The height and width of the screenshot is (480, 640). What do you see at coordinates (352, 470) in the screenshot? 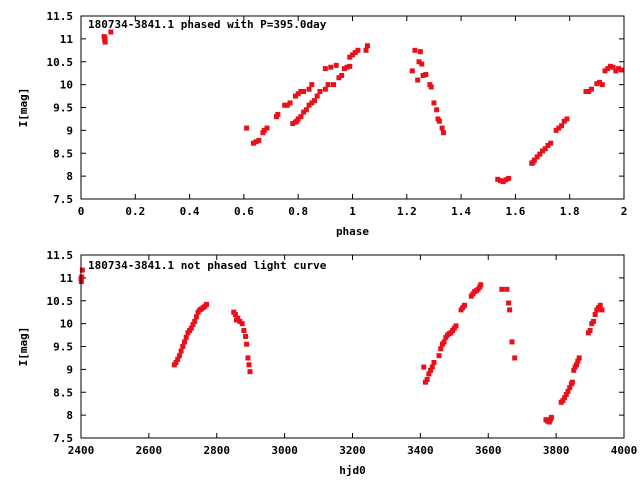
I see `x-axis-label: hjd0` at bounding box center [352, 470].